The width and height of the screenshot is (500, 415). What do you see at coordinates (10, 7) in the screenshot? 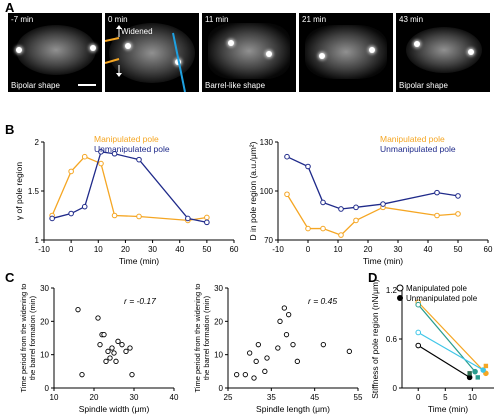
I see `panel-label-a: A` at bounding box center [10, 7].